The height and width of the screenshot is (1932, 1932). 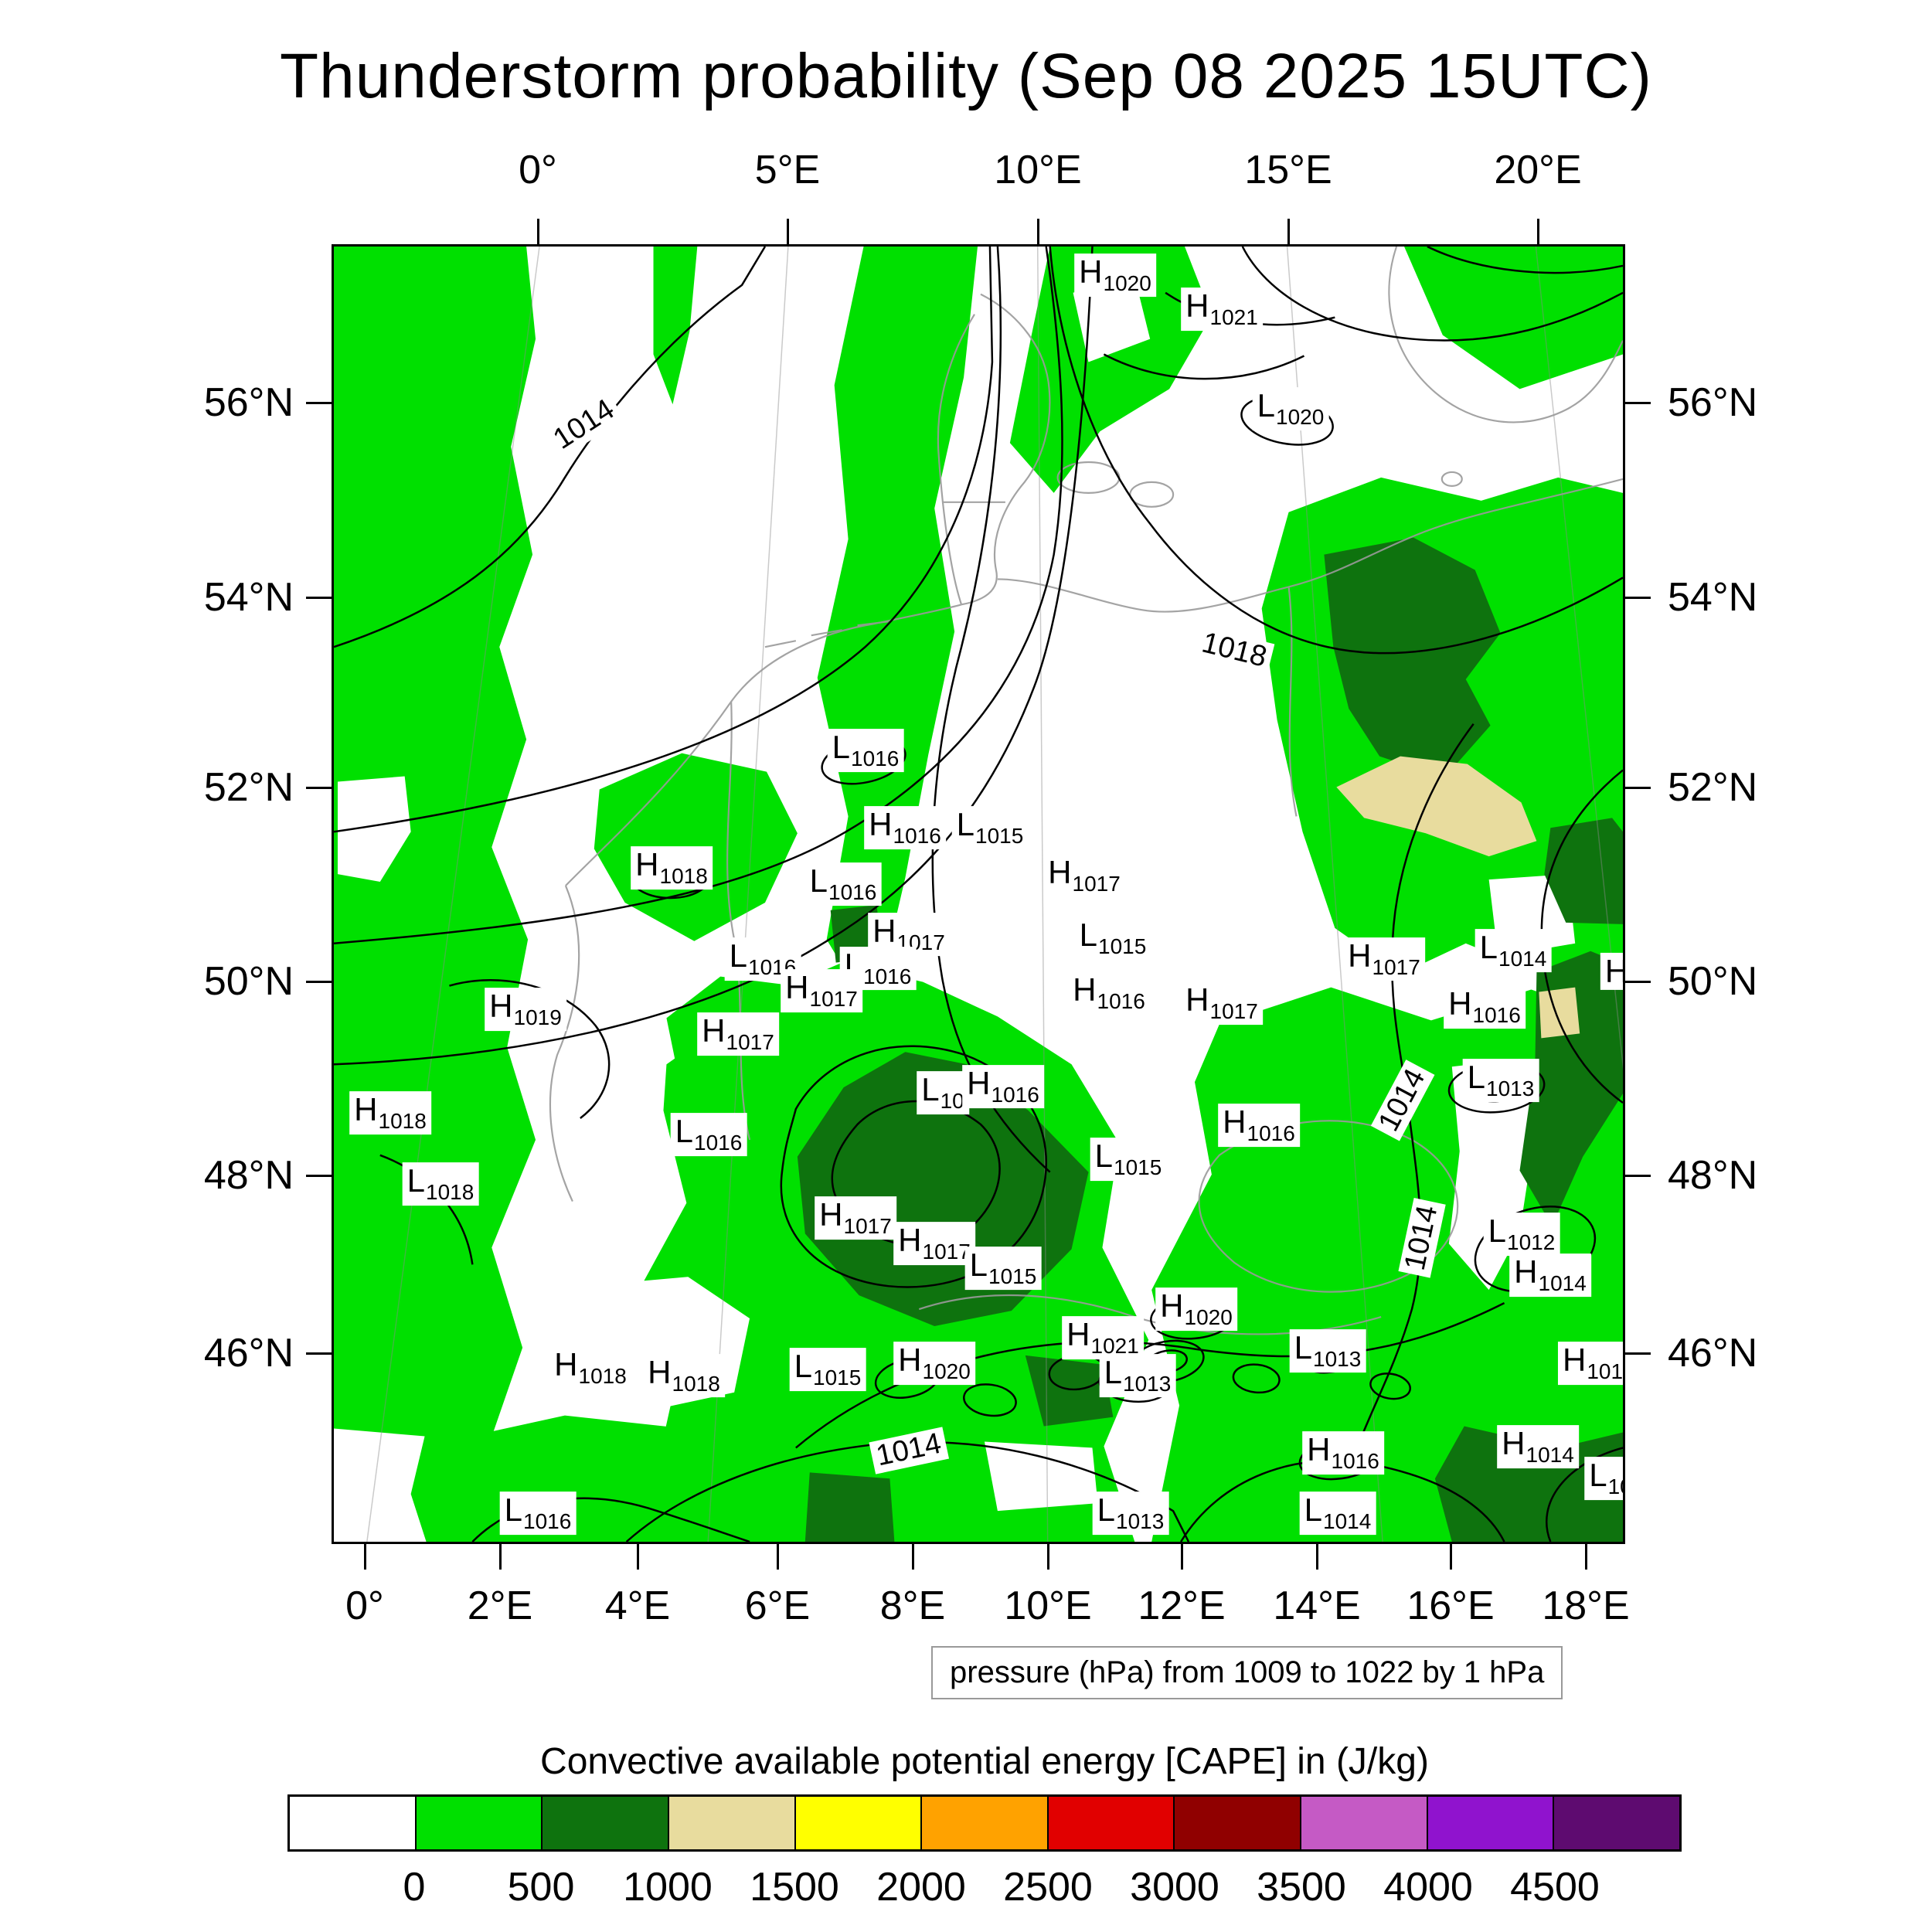 I want to click on axis-label-right: 48°N, so click(x=1713, y=1176).